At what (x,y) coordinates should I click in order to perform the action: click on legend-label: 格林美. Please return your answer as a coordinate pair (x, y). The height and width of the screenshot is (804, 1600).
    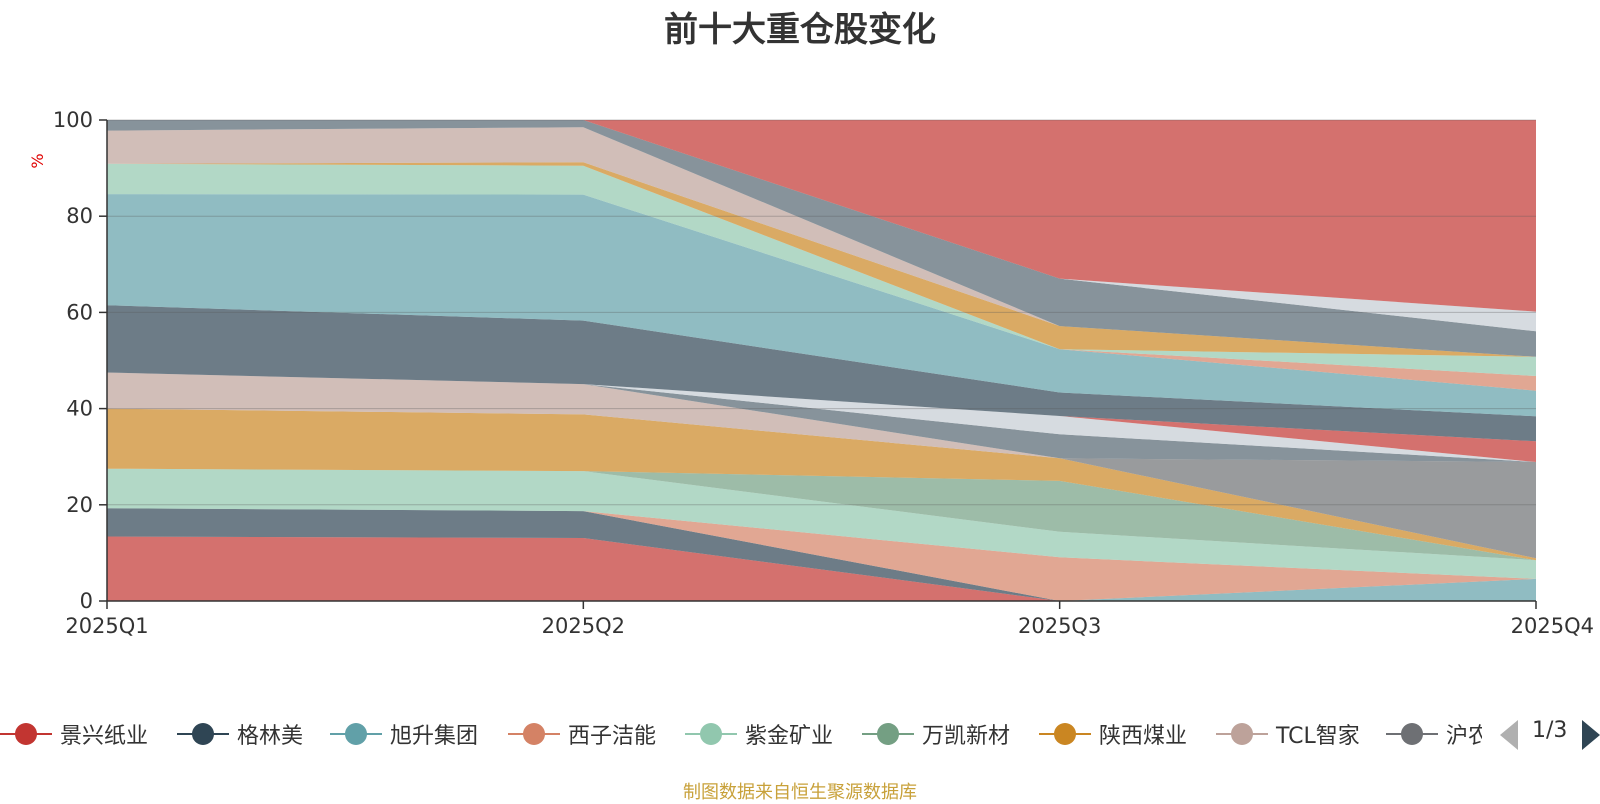
    Looking at the image, I should click on (270, 736).